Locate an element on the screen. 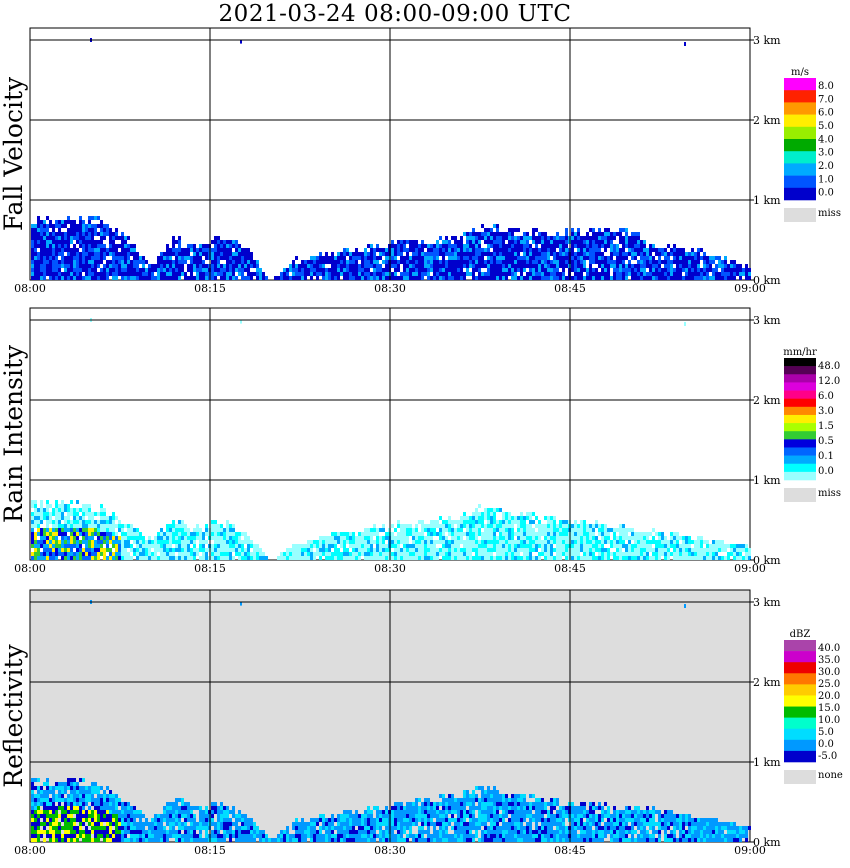 This screenshot has height=868, width=850. panel1-x-tick-label: 09:00 is located at coordinates (750, 288).